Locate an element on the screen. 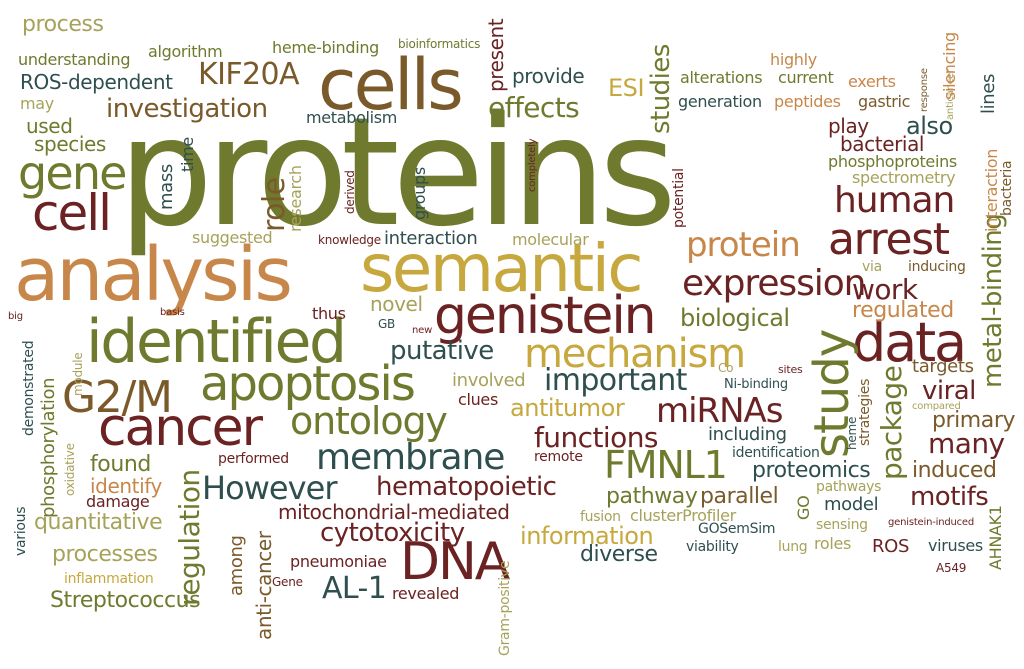 The height and width of the screenshot is (669, 1024). word-targets: targets is located at coordinates (943, 366).